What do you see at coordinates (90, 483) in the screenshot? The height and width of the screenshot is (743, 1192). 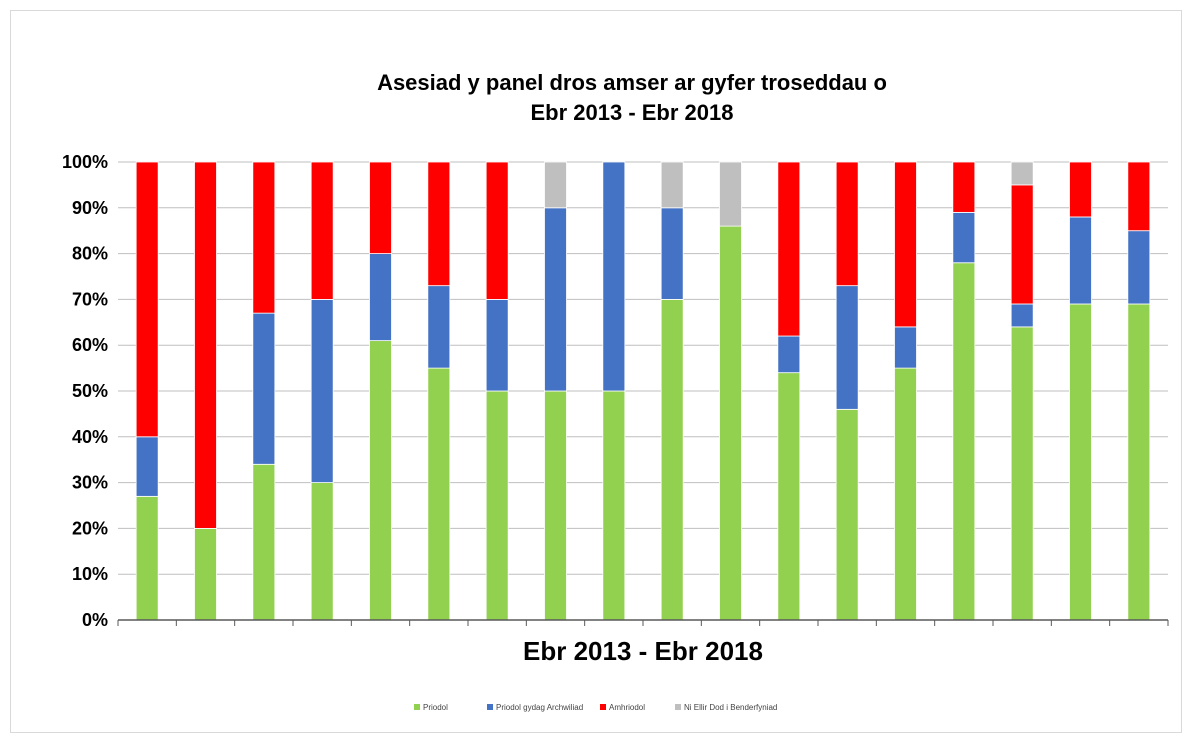 I see `y-tick-label: 30%` at bounding box center [90, 483].